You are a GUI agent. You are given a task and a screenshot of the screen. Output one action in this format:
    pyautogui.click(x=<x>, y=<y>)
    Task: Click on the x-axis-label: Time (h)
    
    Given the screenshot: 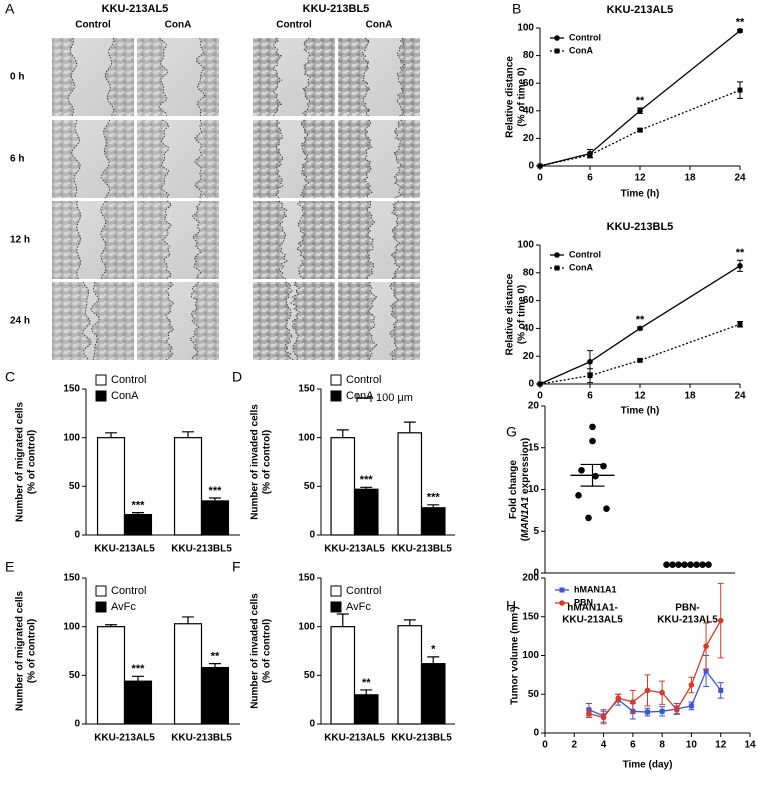 What is the action you would take?
    pyautogui.click(x=640, y=411)
    